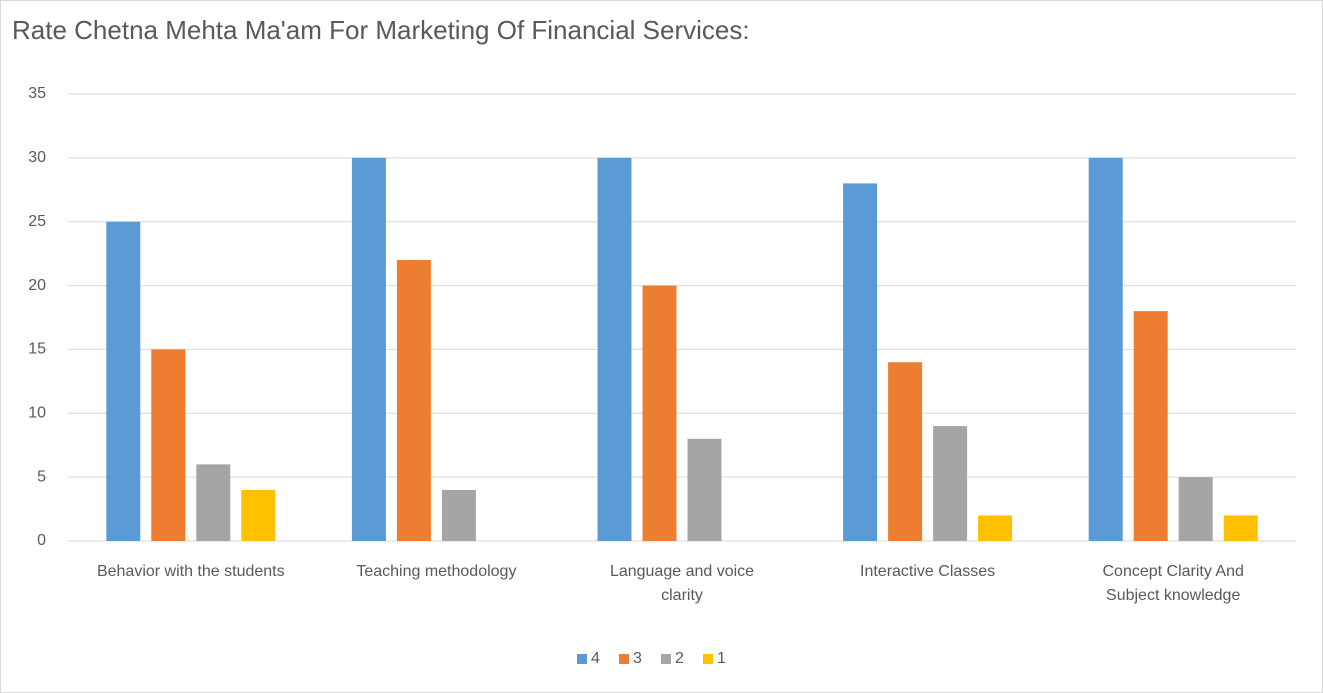 The height and width of the screenshot is (693, 1323). What do you see at coordinates (190, 571) in the screenshot?
I see `x-tick-label: Behavior with the students` at bounding box center [190, 571].